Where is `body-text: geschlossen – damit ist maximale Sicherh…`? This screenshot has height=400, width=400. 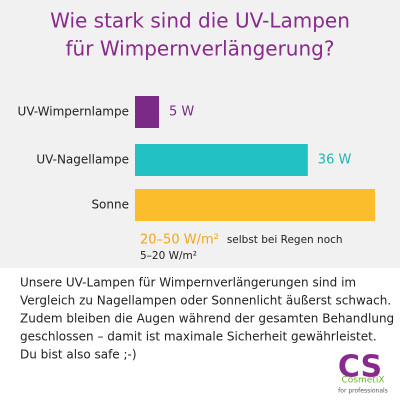 body-text: geschlossen – damit ist maximale Sicherh… is located at coordinates (198, 337).